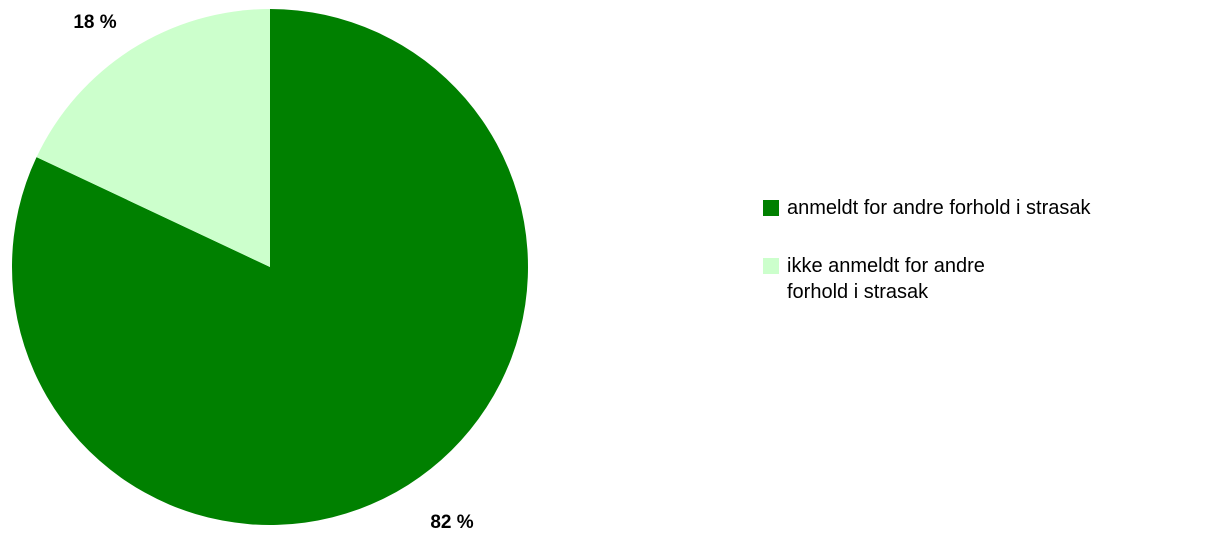 This screenshot has height=533, width=1212. What do you see at coordinates (939, 208) in the screenshot?
I see `legend-label-anmeldt: anmeldt for andre forhold i strasak` at bounding box center [939, 208].